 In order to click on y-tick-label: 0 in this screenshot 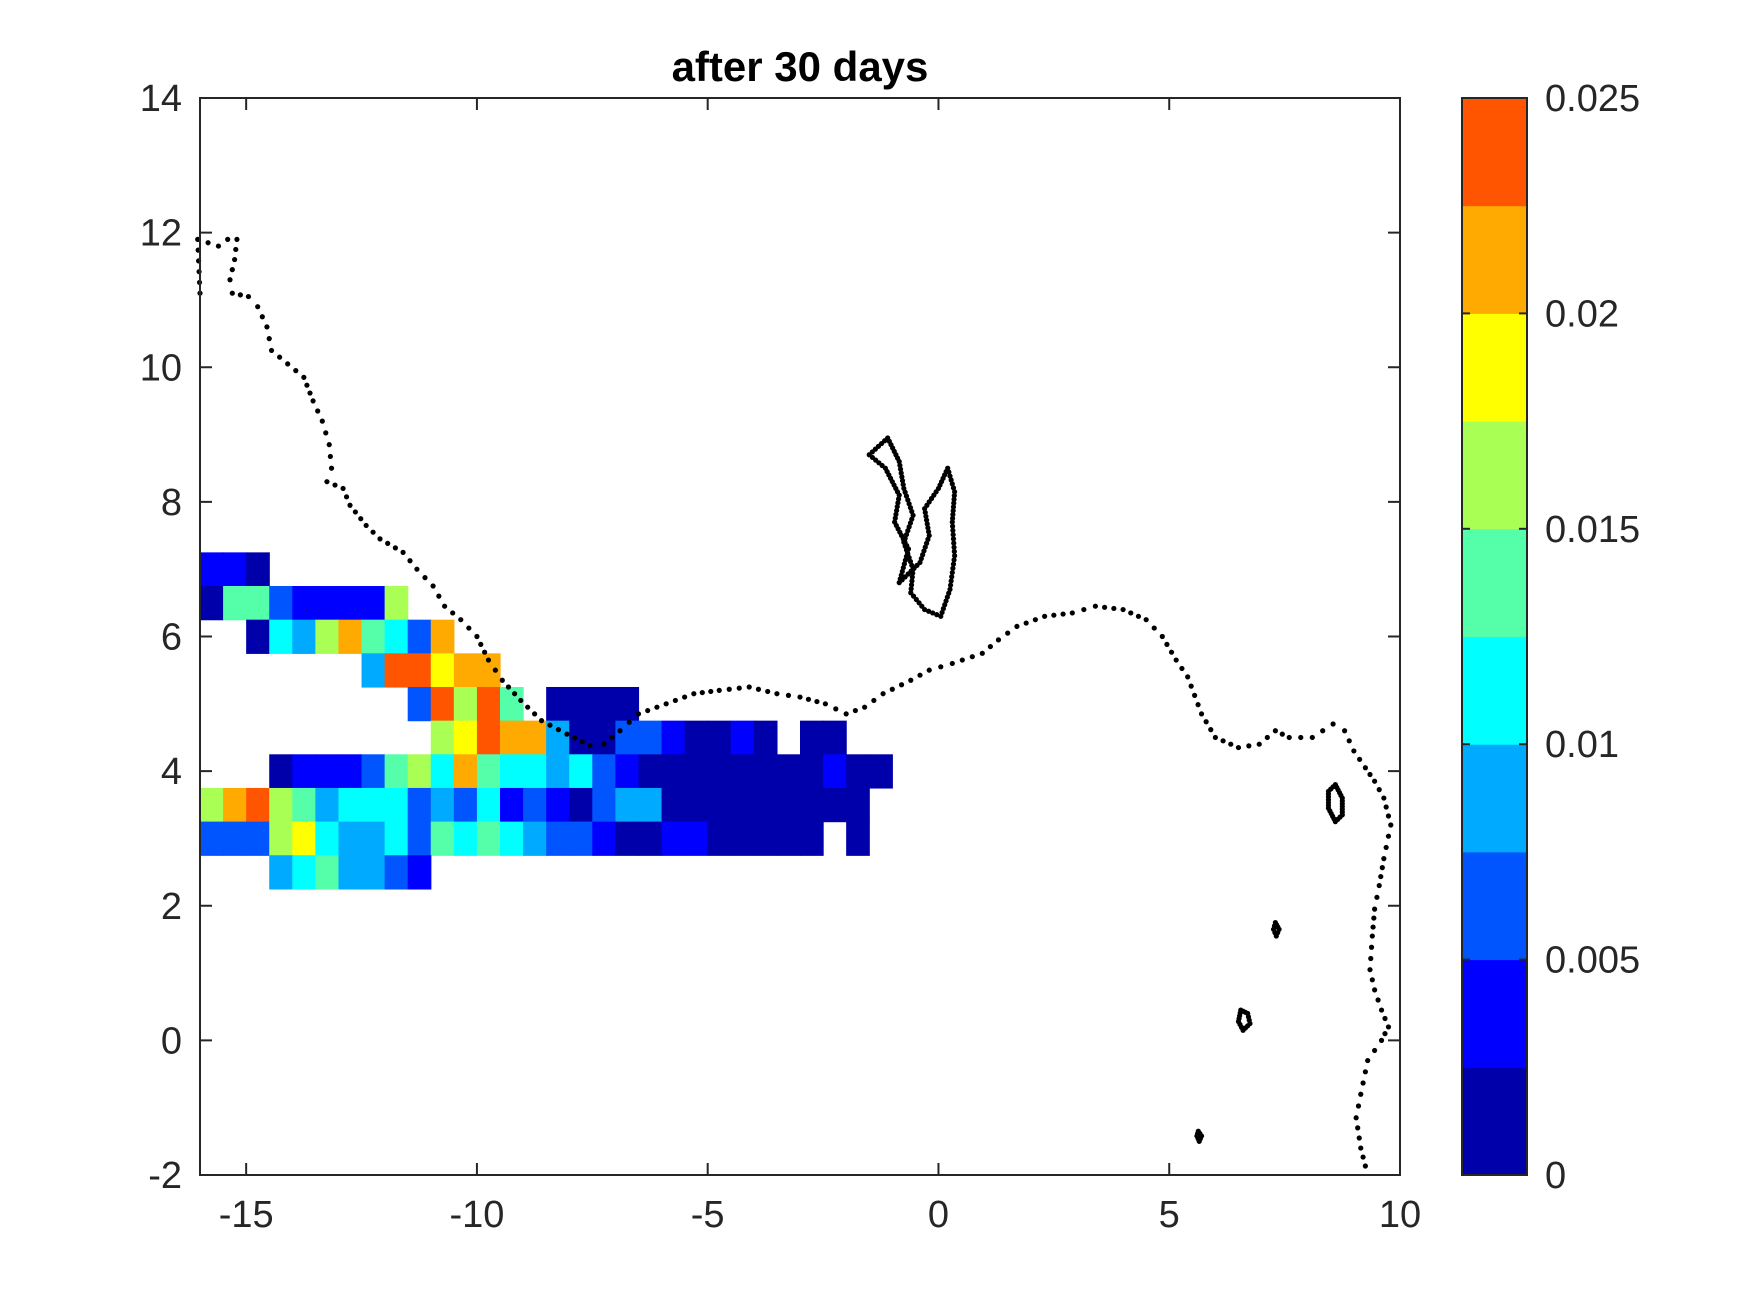, I will do `click(171, 1041)`.